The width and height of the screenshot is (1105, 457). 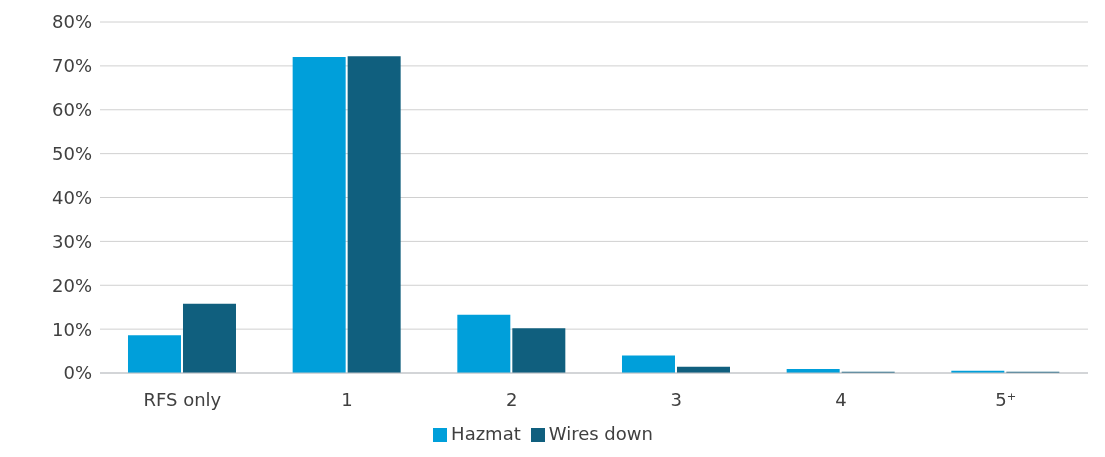 What do you see at coordinates (347, 399) in the screenshot?
I see `x-tick-label: 1` at bounding box center [347, 399].